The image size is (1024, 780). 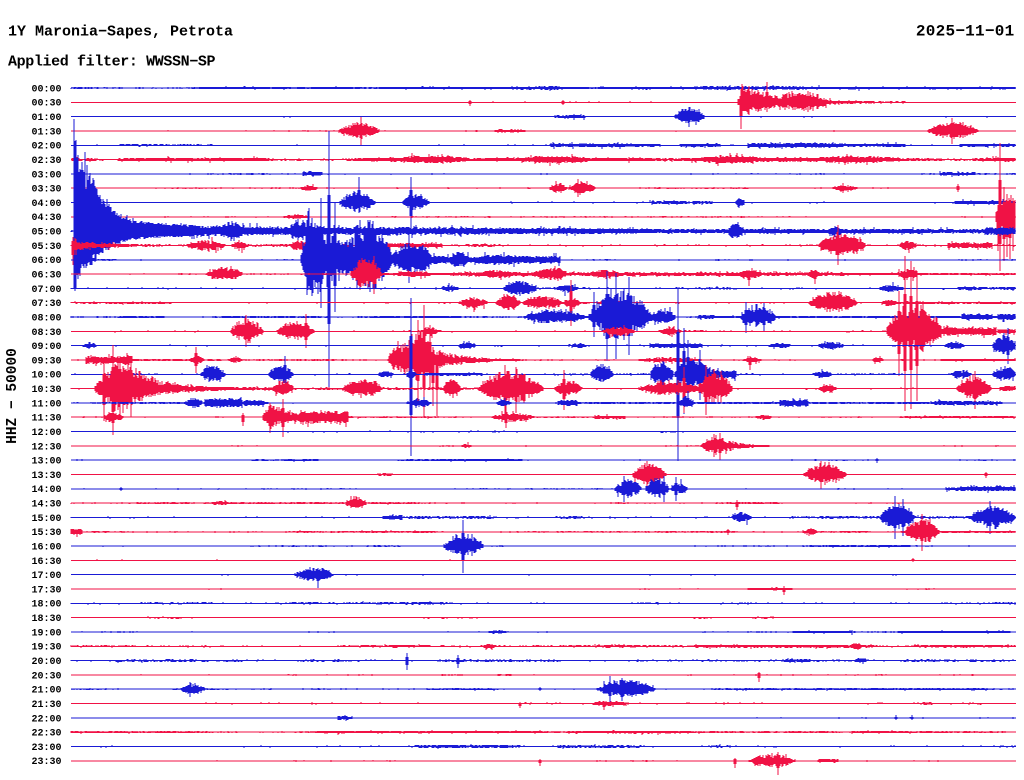 I want to click on svg-text: 22:30, so click(x=46, y=734).